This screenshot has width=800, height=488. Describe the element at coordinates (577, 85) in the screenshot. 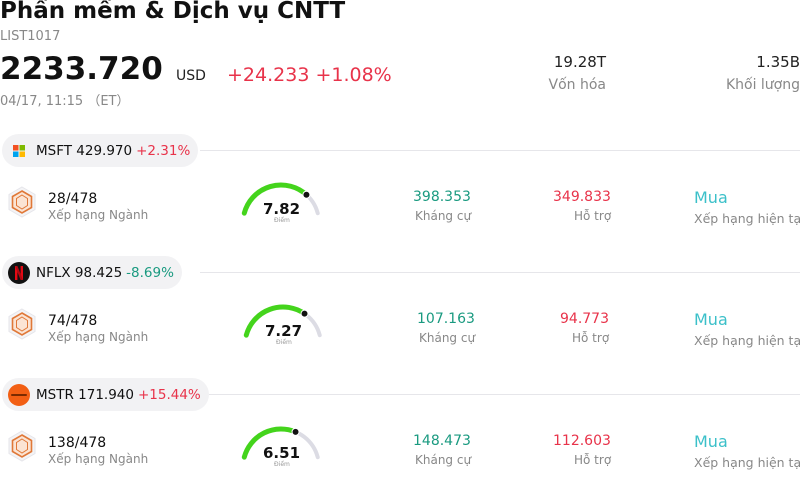

I see `market-cap-label: Vốn hóa` at that location.